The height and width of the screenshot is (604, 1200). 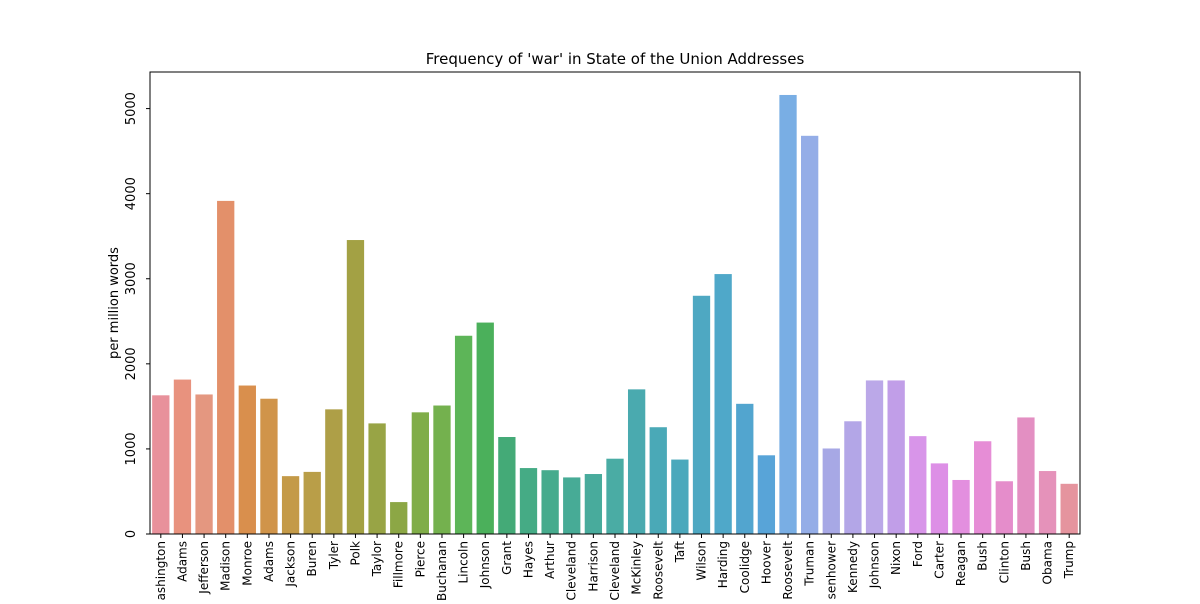 What do you see at coordinates (131, 534) in the screenshot?
I see `y-tick-label: 0` at bounding box center [131, 534].